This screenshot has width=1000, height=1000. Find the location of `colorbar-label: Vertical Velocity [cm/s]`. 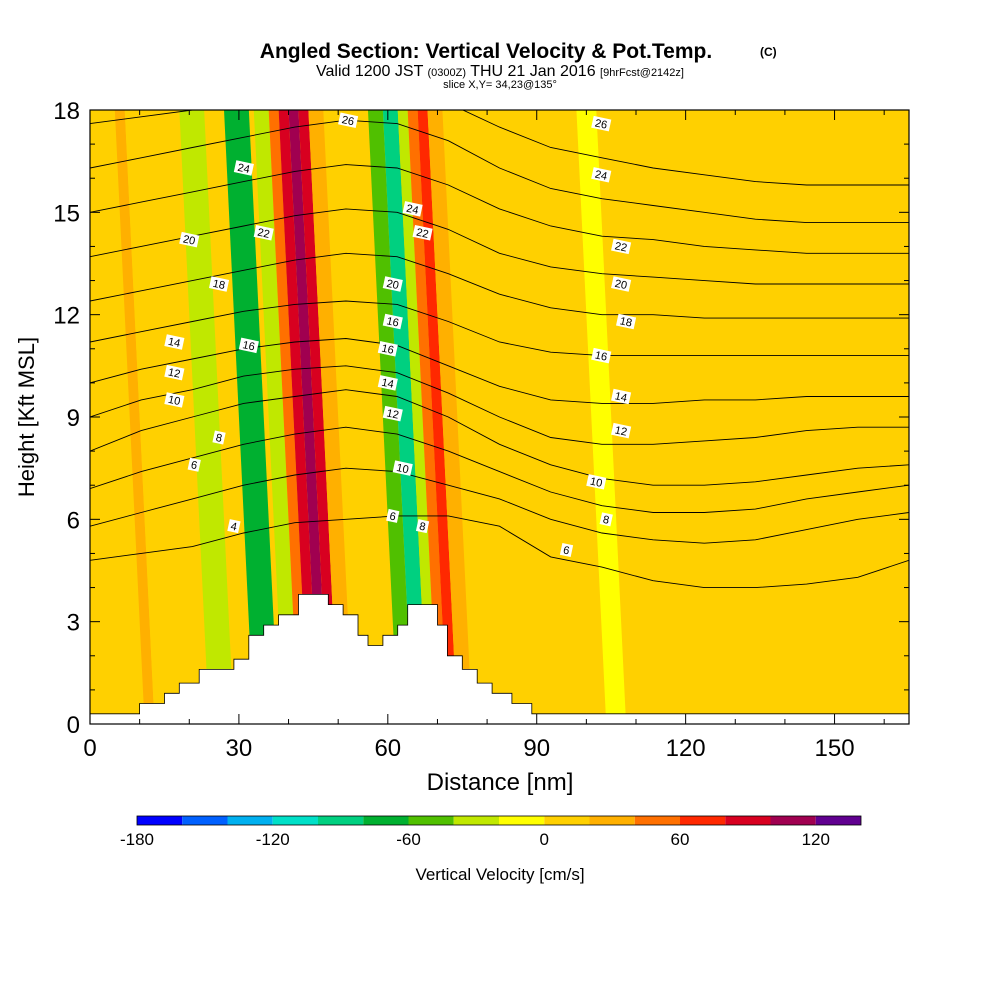

colorbar-label: Vertical Velocity [cm/s] is located at coordinates (499, 874).